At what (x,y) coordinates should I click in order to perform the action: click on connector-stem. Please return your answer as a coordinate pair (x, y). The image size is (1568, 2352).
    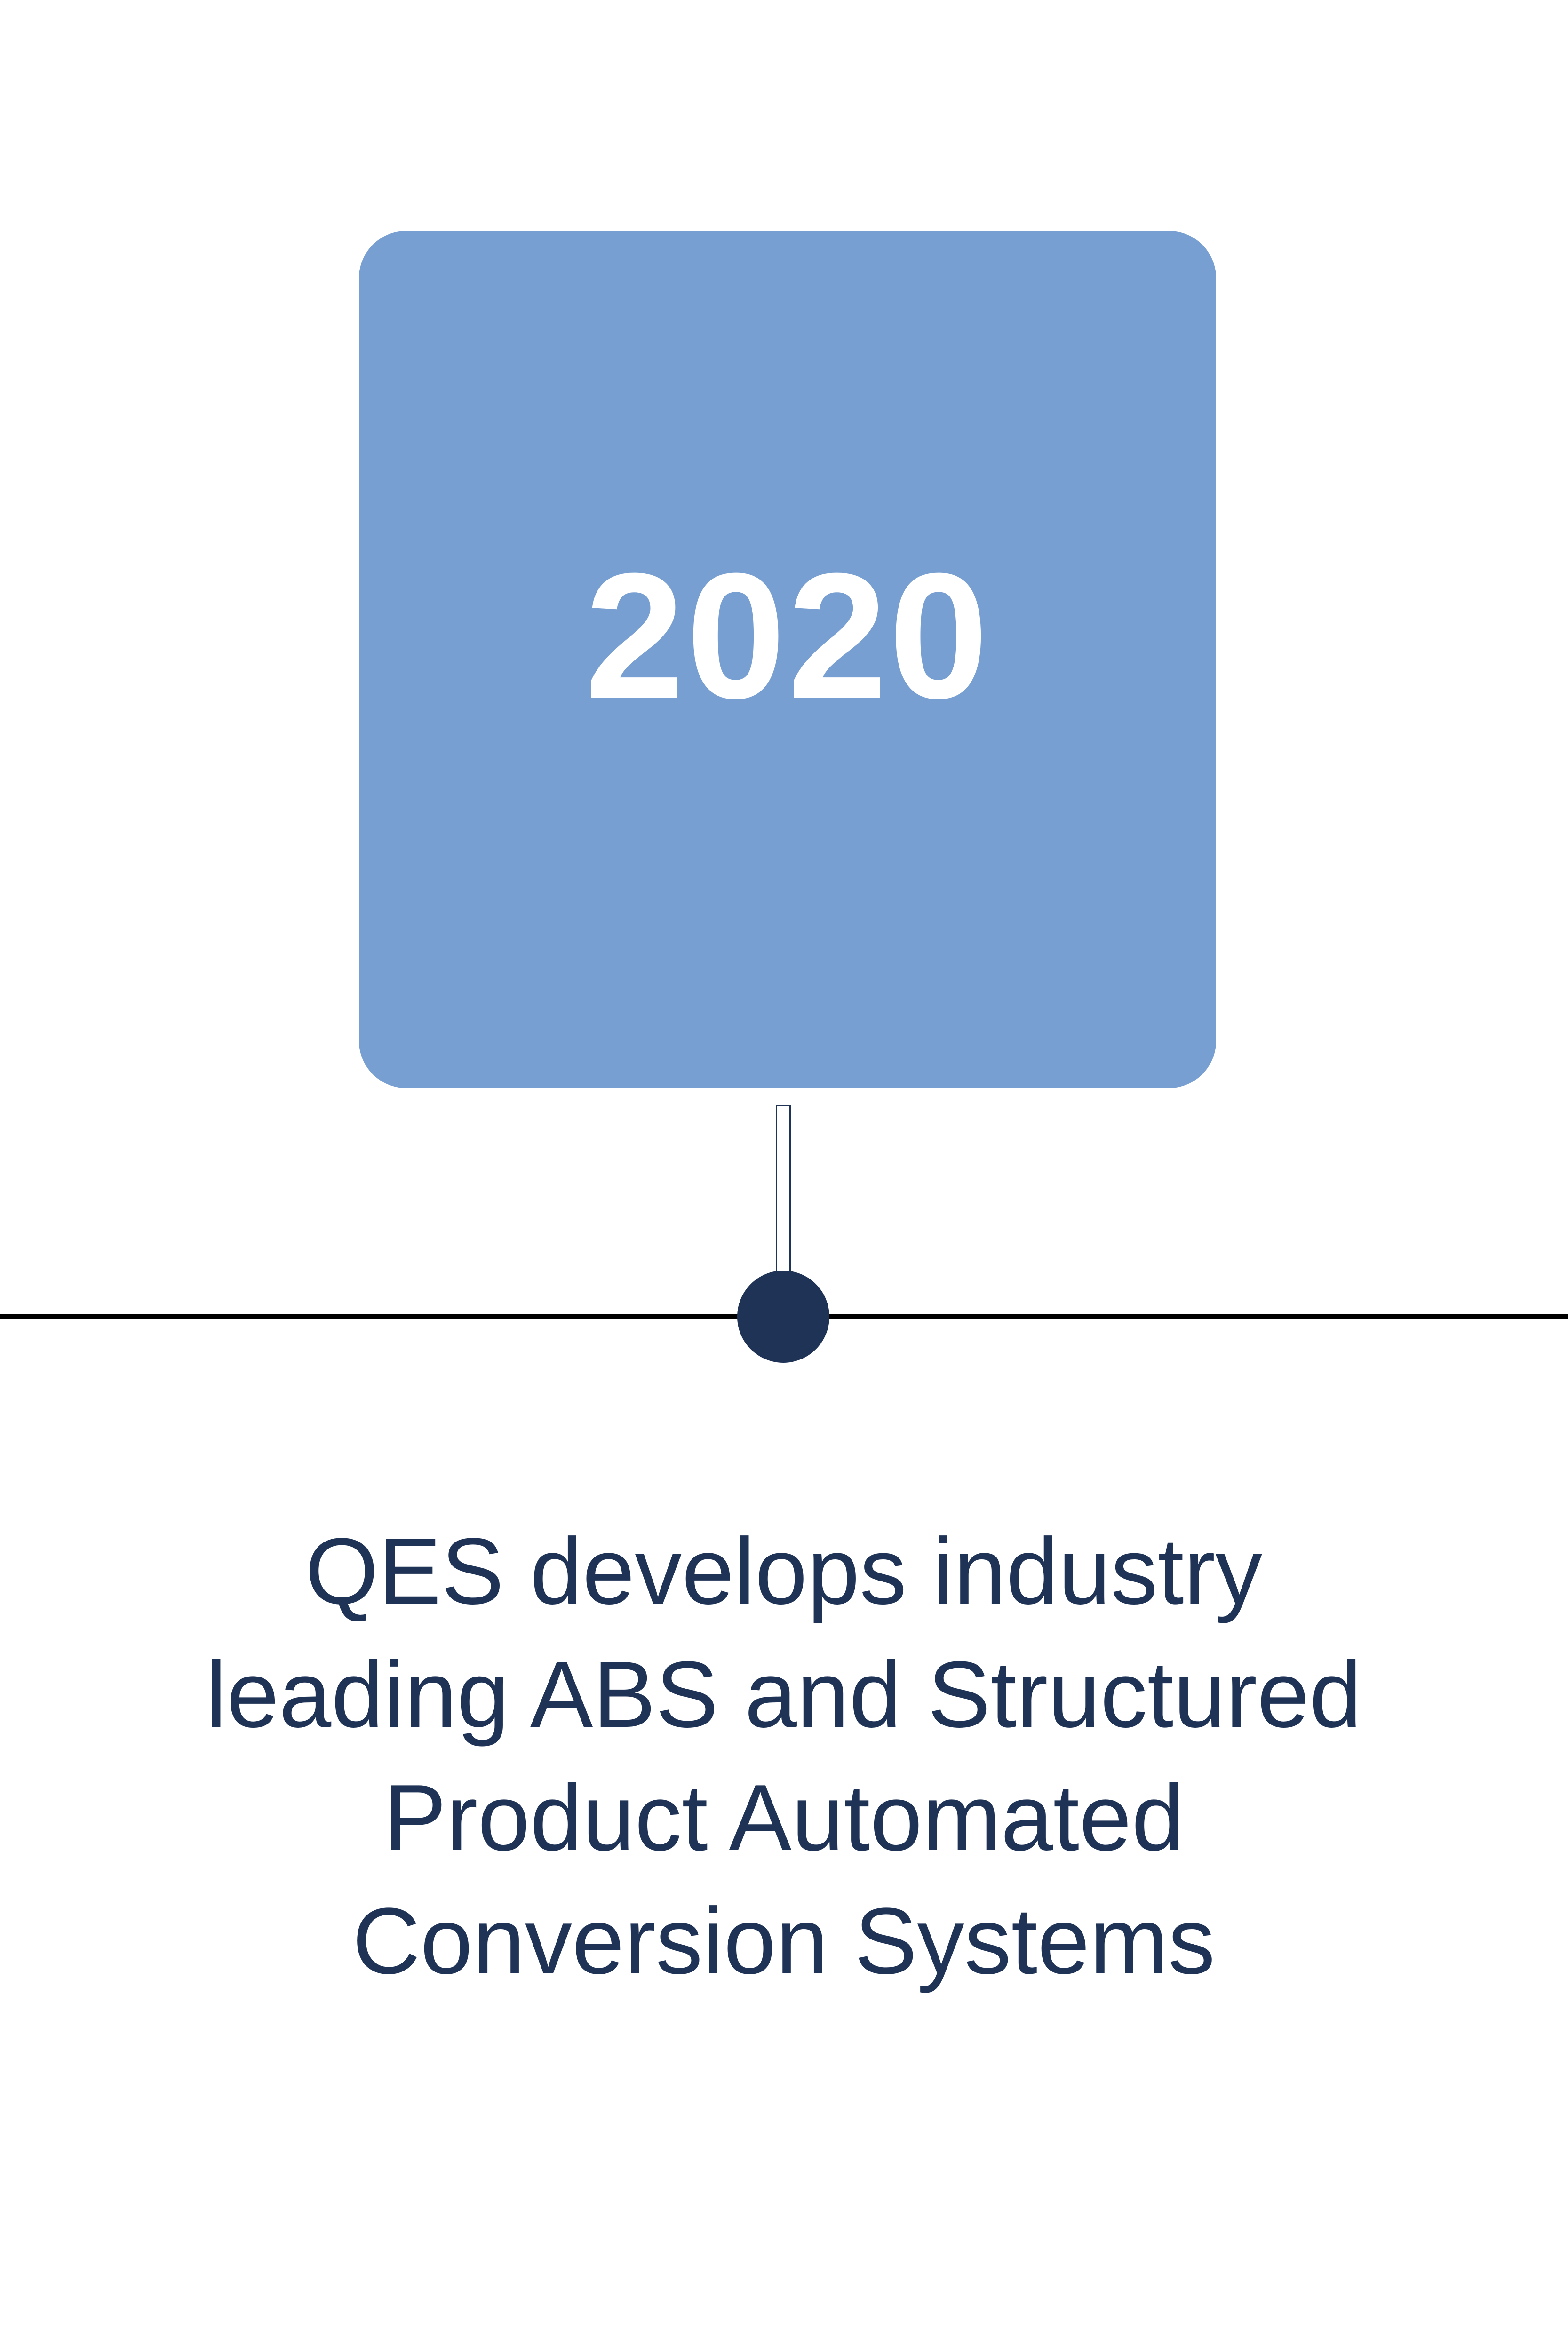
    Looking at the image, I should click on (783, 1188).